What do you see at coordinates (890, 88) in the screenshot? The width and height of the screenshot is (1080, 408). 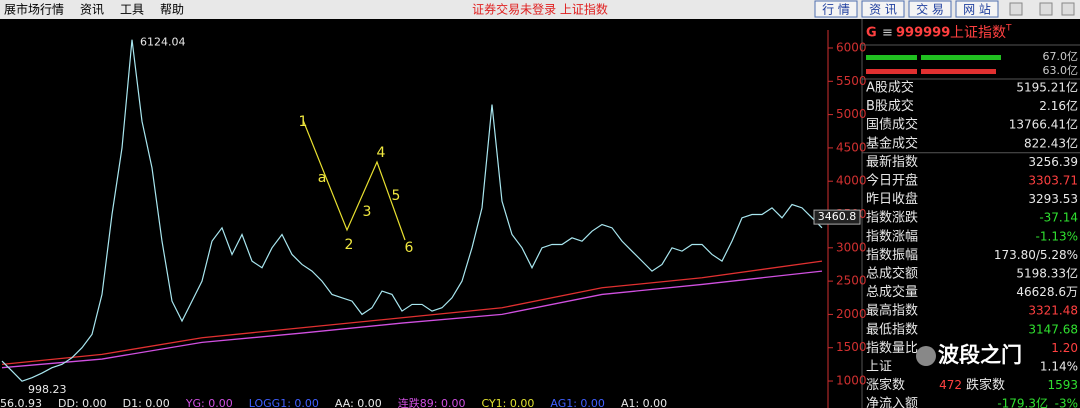 I see `row-label: A股成交` at bounding box center [890, 88].